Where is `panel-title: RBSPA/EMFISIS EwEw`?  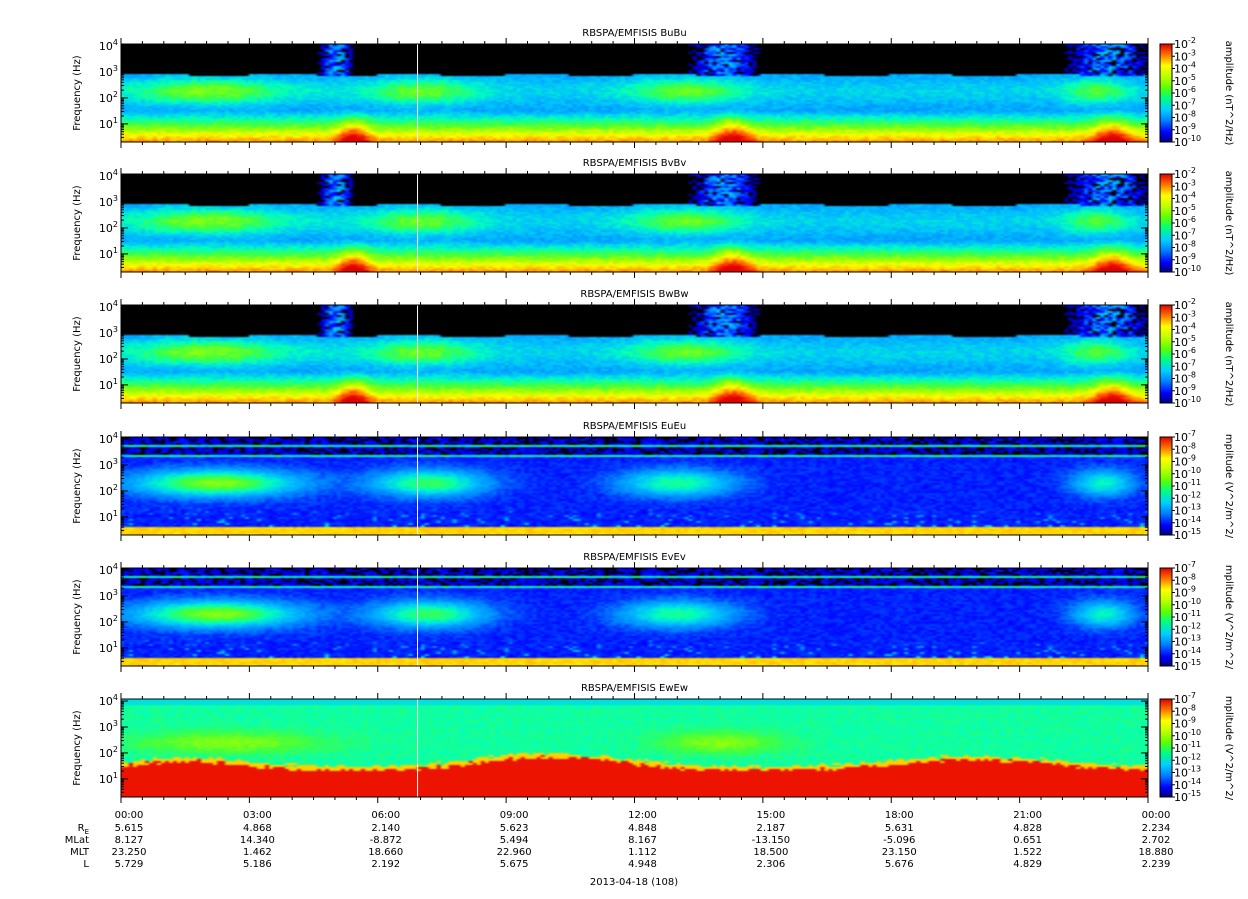 panel-title: RBSPA/EMFISIS EwEw is located at coordinates (634, 688).